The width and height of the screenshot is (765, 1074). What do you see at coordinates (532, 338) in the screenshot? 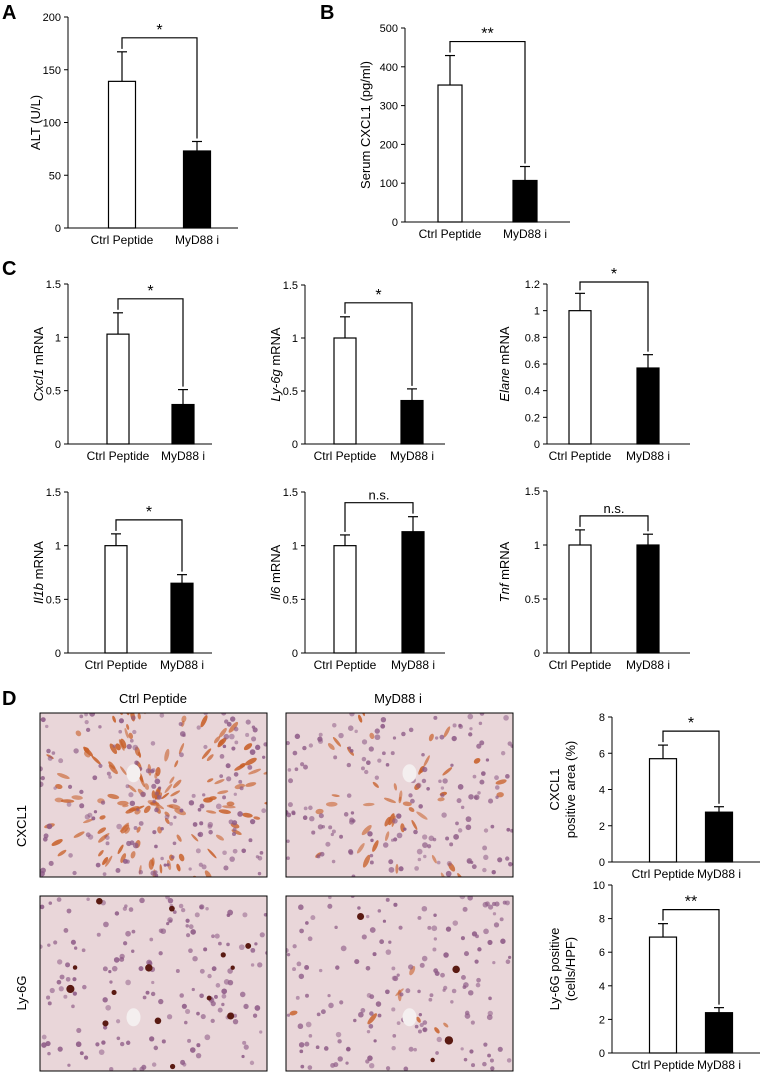
I see `y-tick-label: 0.8` at bounding box center [532, 338].